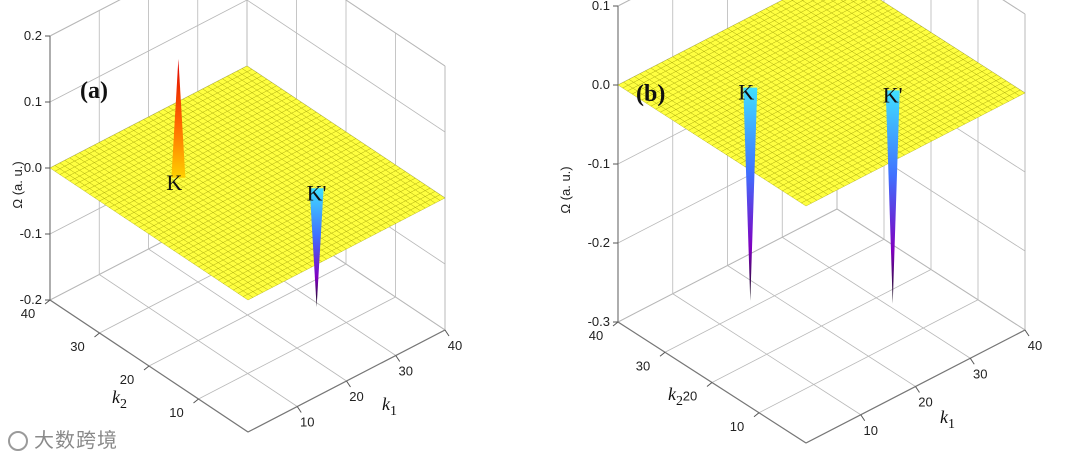 This screenshot has height=459, width=1080. What do you see at coordinates (76, 440) in the screenshot?
I see `watermark-text: 大数跨境` at bounding box center [76, 440].